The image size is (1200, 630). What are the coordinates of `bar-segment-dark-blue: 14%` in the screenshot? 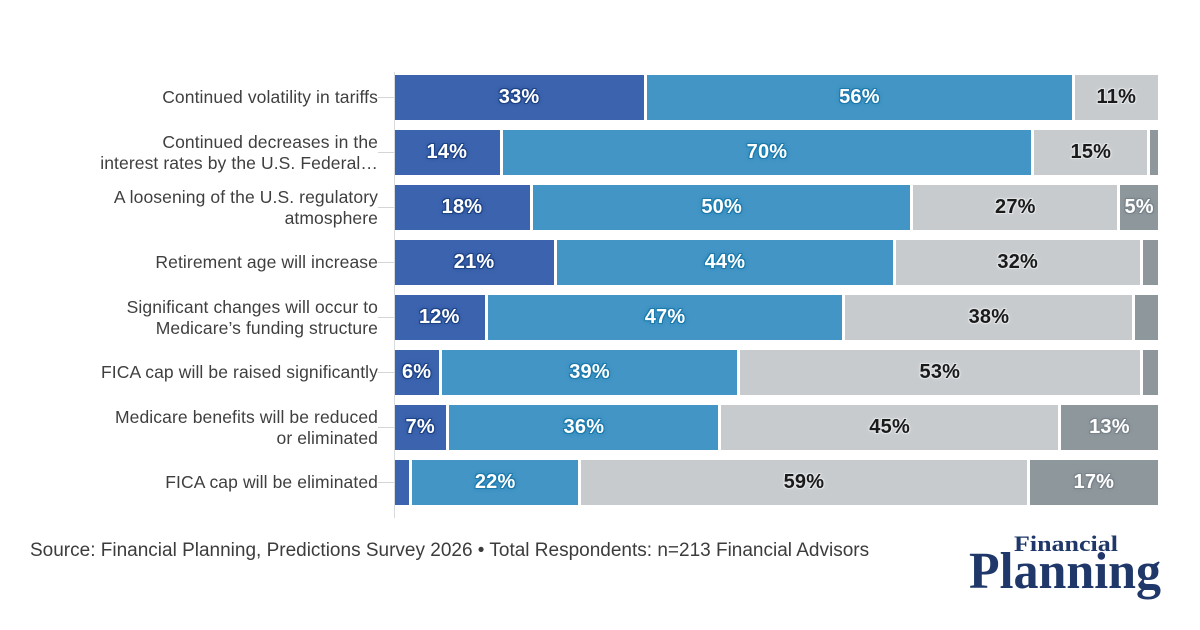 It's located at (447, 152).